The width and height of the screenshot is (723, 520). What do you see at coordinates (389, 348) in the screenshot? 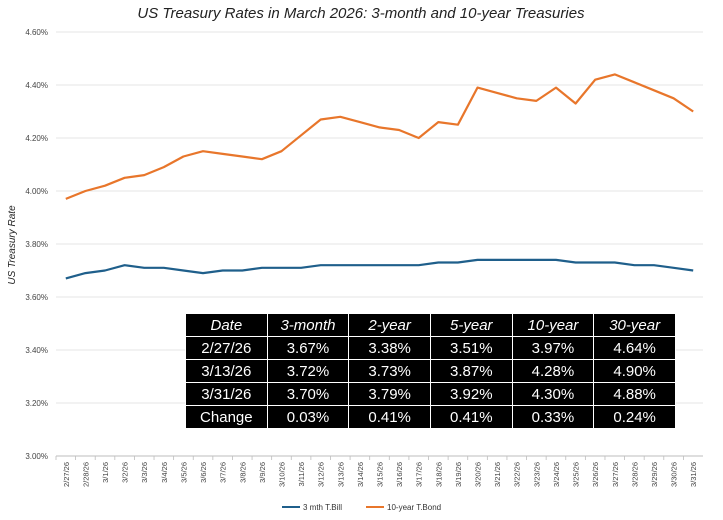
I see `table-cell: 3.38%` at bounding box center [389, 348].